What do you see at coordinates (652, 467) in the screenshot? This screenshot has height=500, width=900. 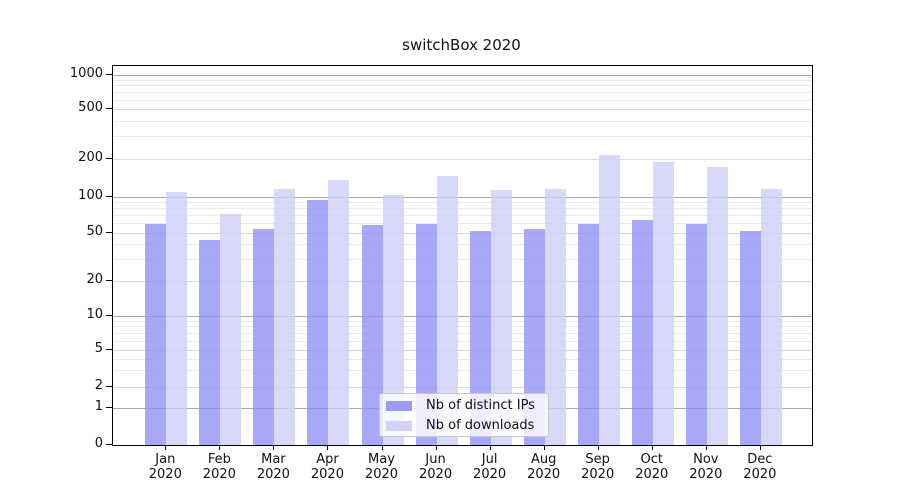 I see `x-tick-label: Oct 2020` at bounding box center [652, 467].